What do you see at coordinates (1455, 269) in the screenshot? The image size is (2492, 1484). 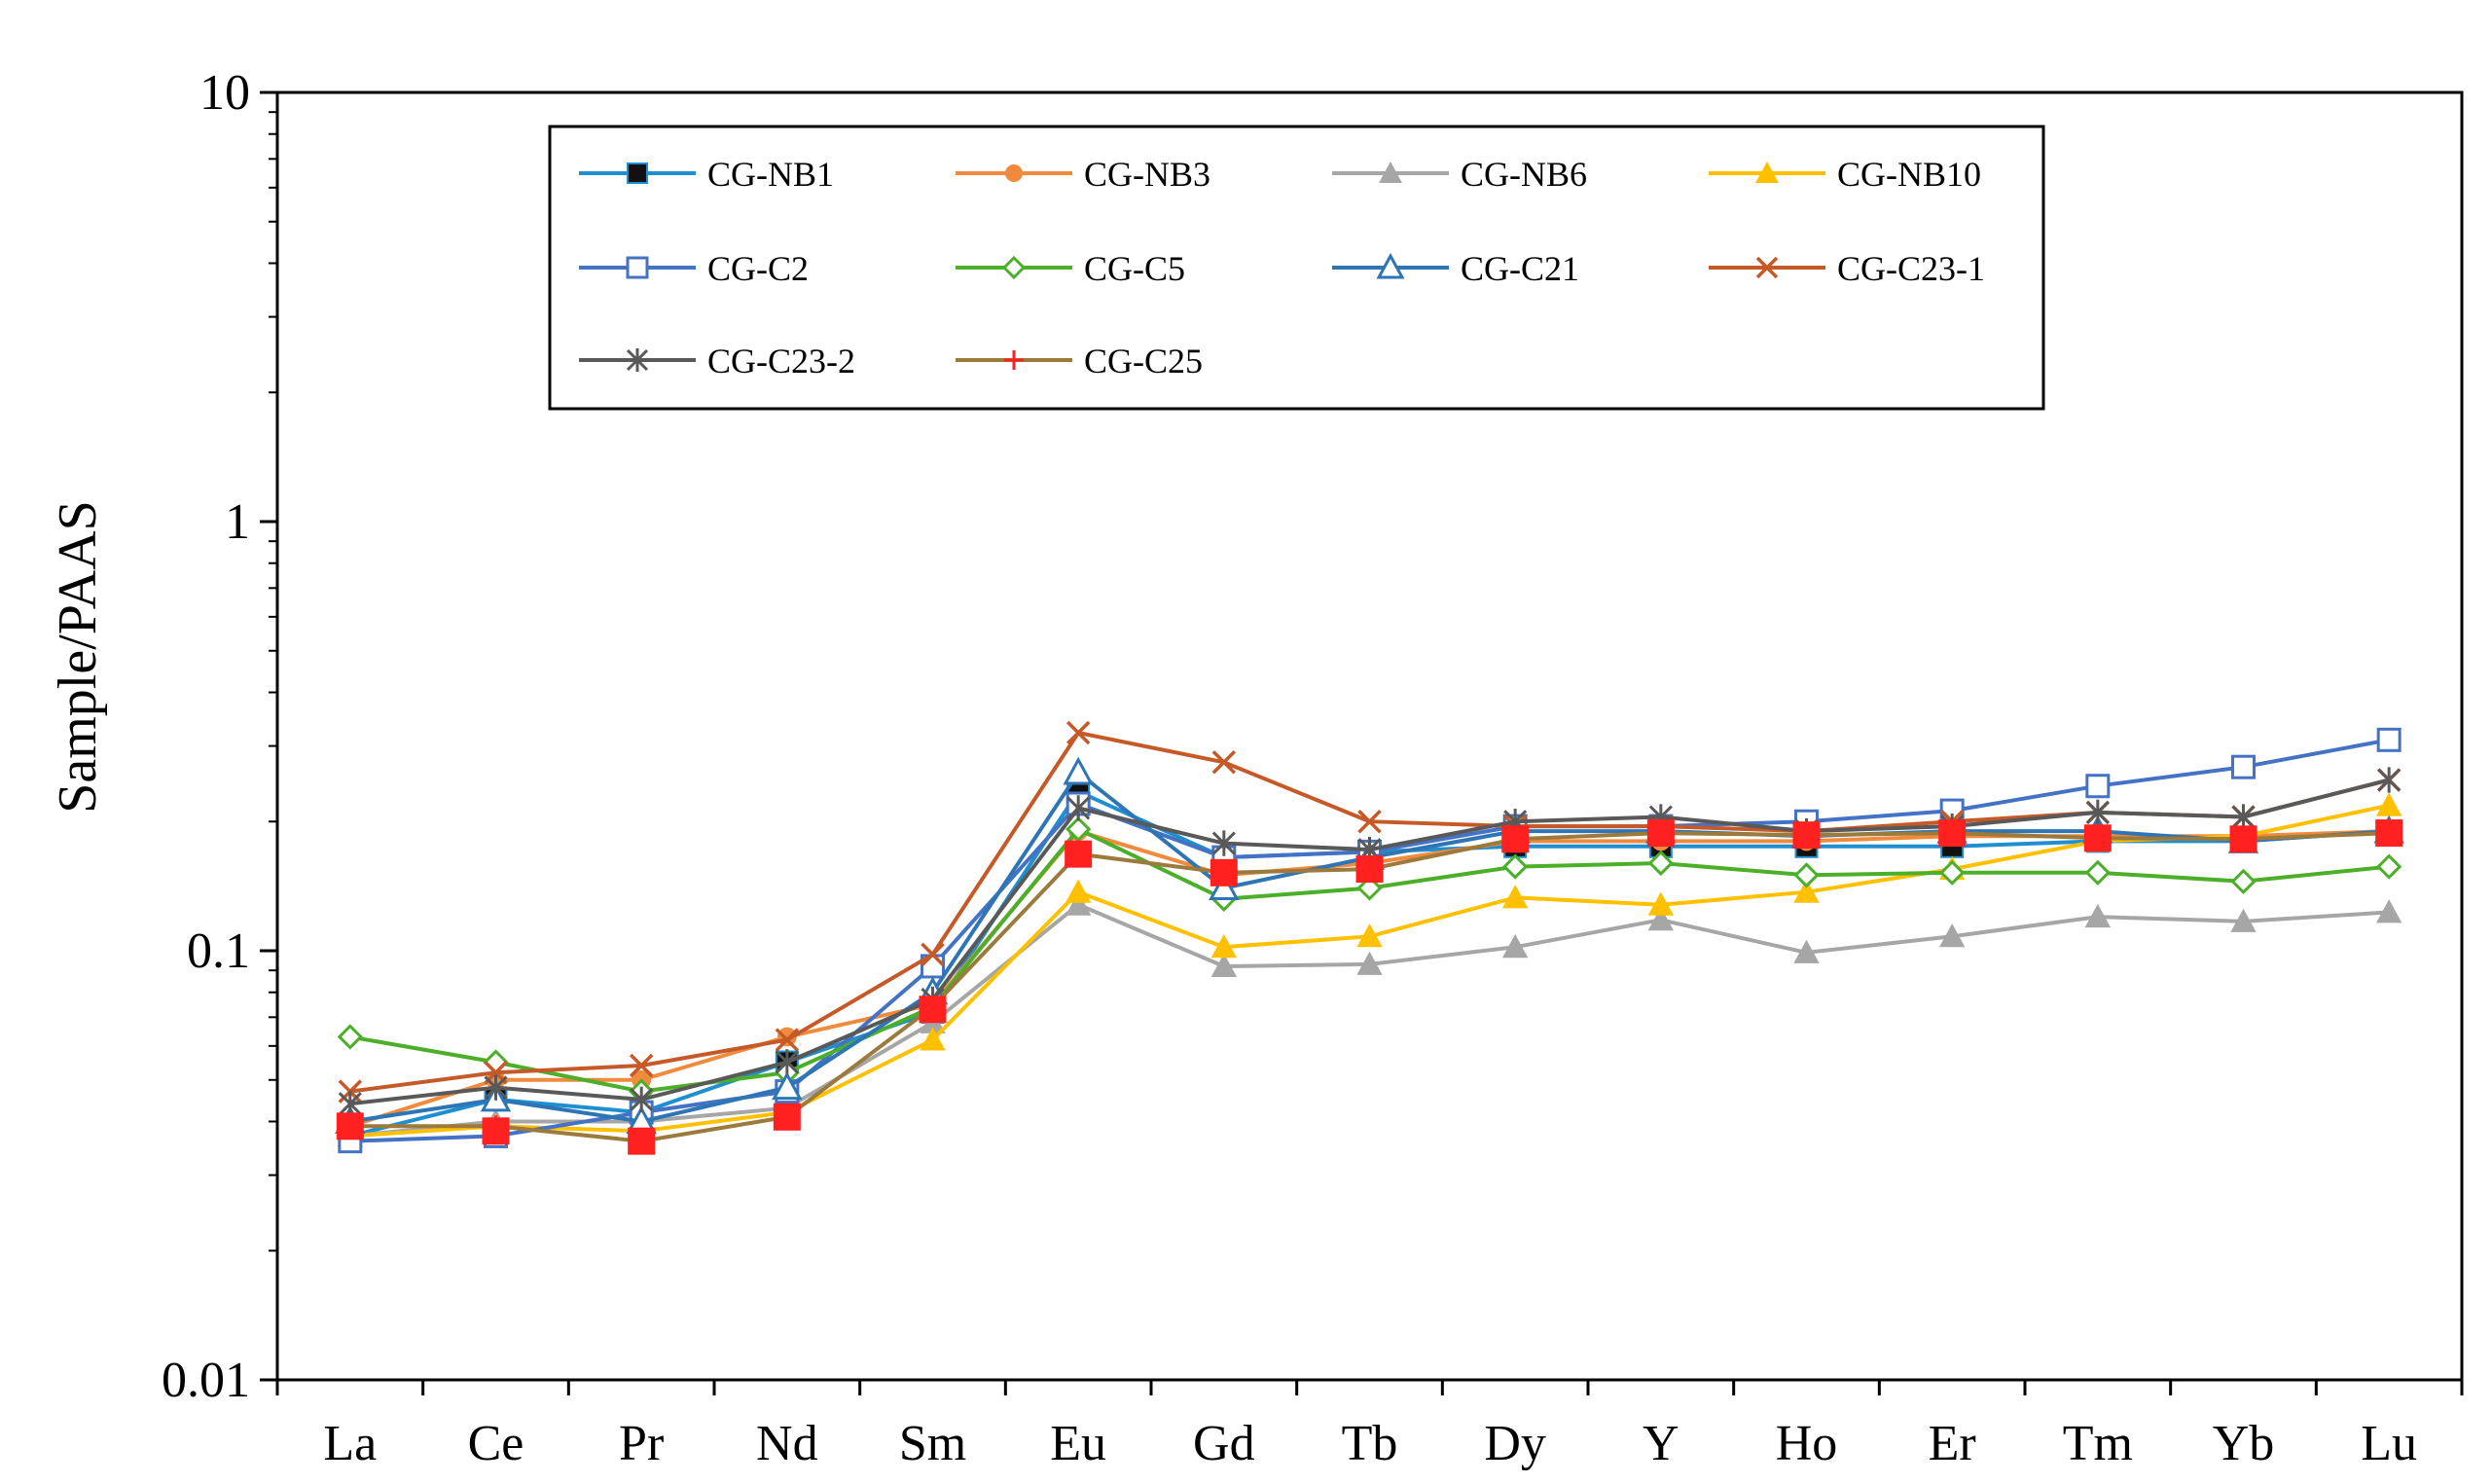 I see `legend-item: CG-C21` at bounding box center [1455, 269].